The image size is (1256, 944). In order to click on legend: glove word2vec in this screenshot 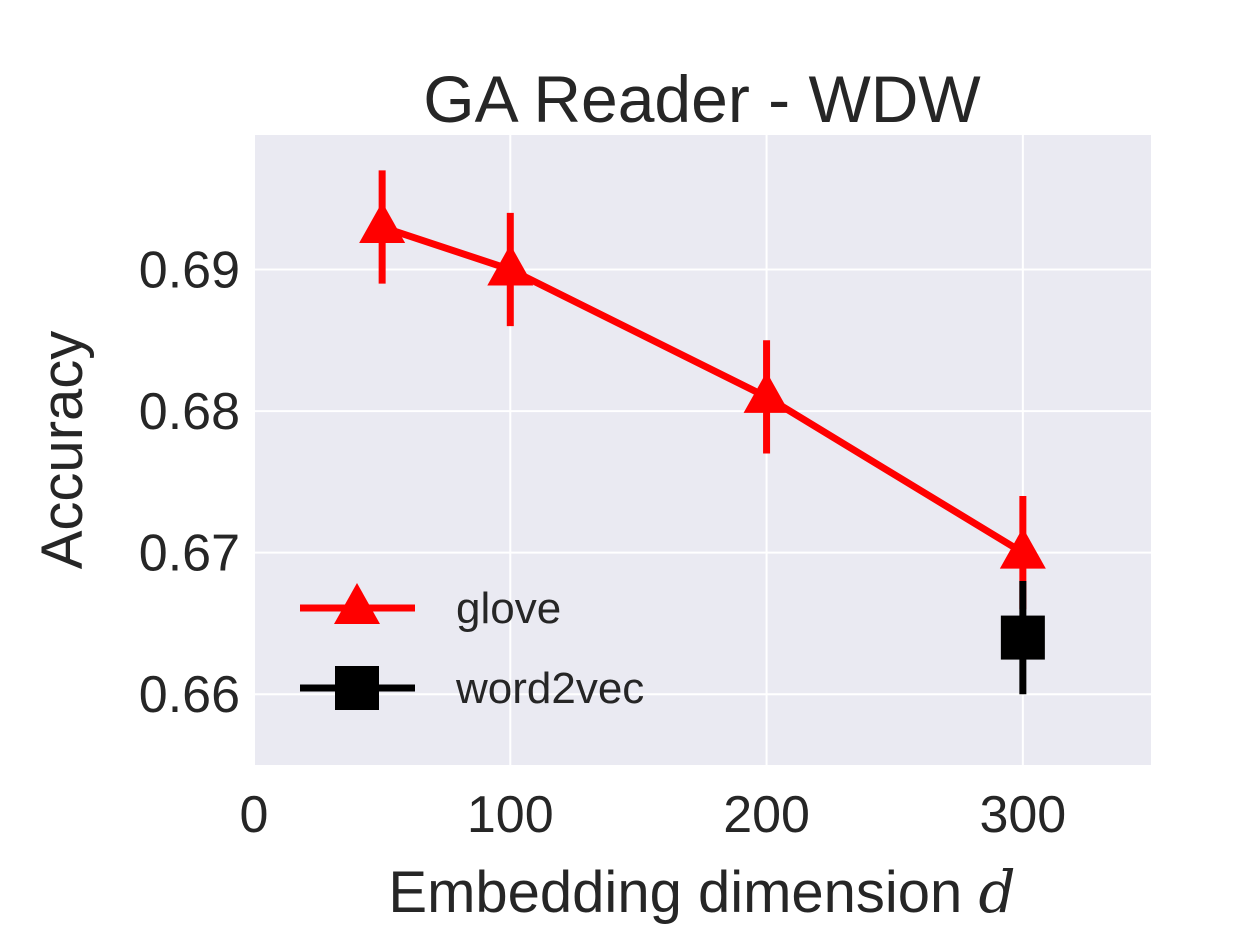, I will do `click(472, 648)`.